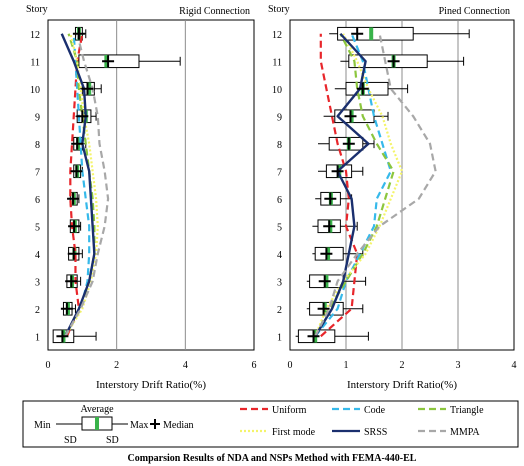 The image size is (524, 466). What do you see at coordinates (458, 365) in the screenshot?
I see `x-tick-label: 3` at bounding box center [458, 365].